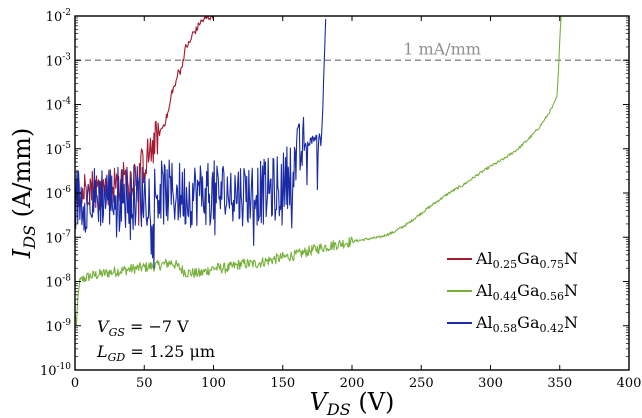  What do you see at coordinates (155, 340) in the screenshot?
I see `annotation-layer: VGS = −7 V LGD = 1.25 μm` at bounding box center [155, 340].